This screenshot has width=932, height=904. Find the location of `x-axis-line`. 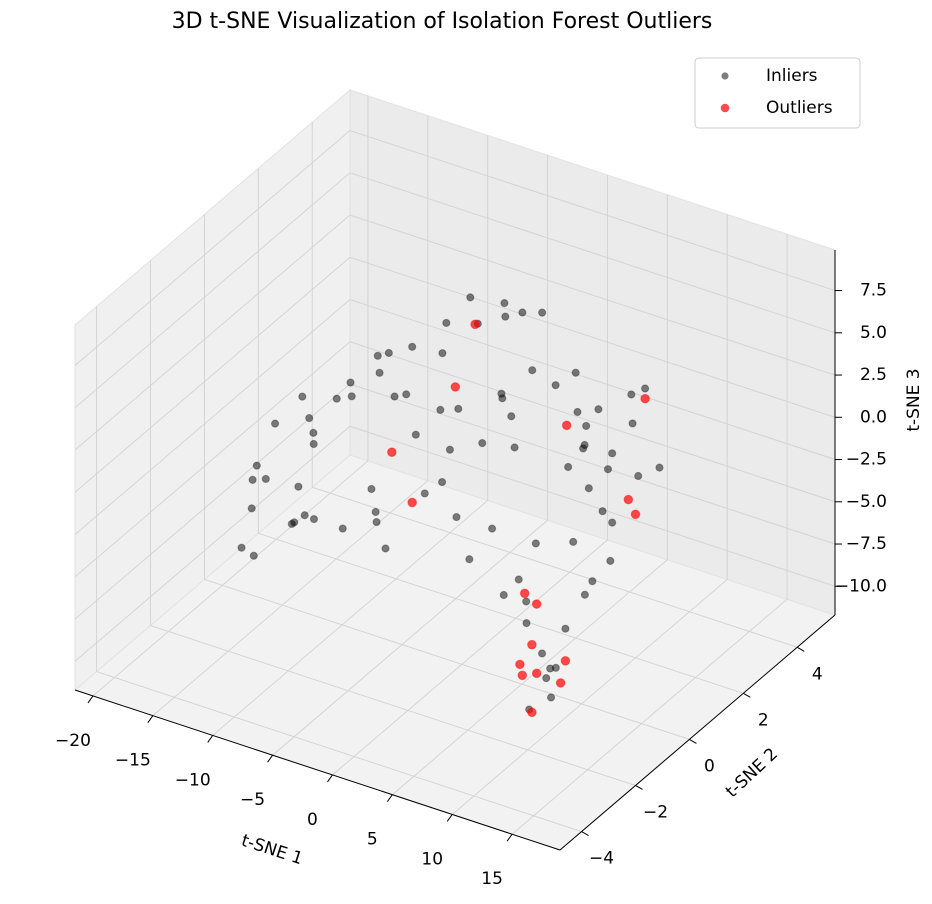

x-axis-line is located at coordinates (317, 770).